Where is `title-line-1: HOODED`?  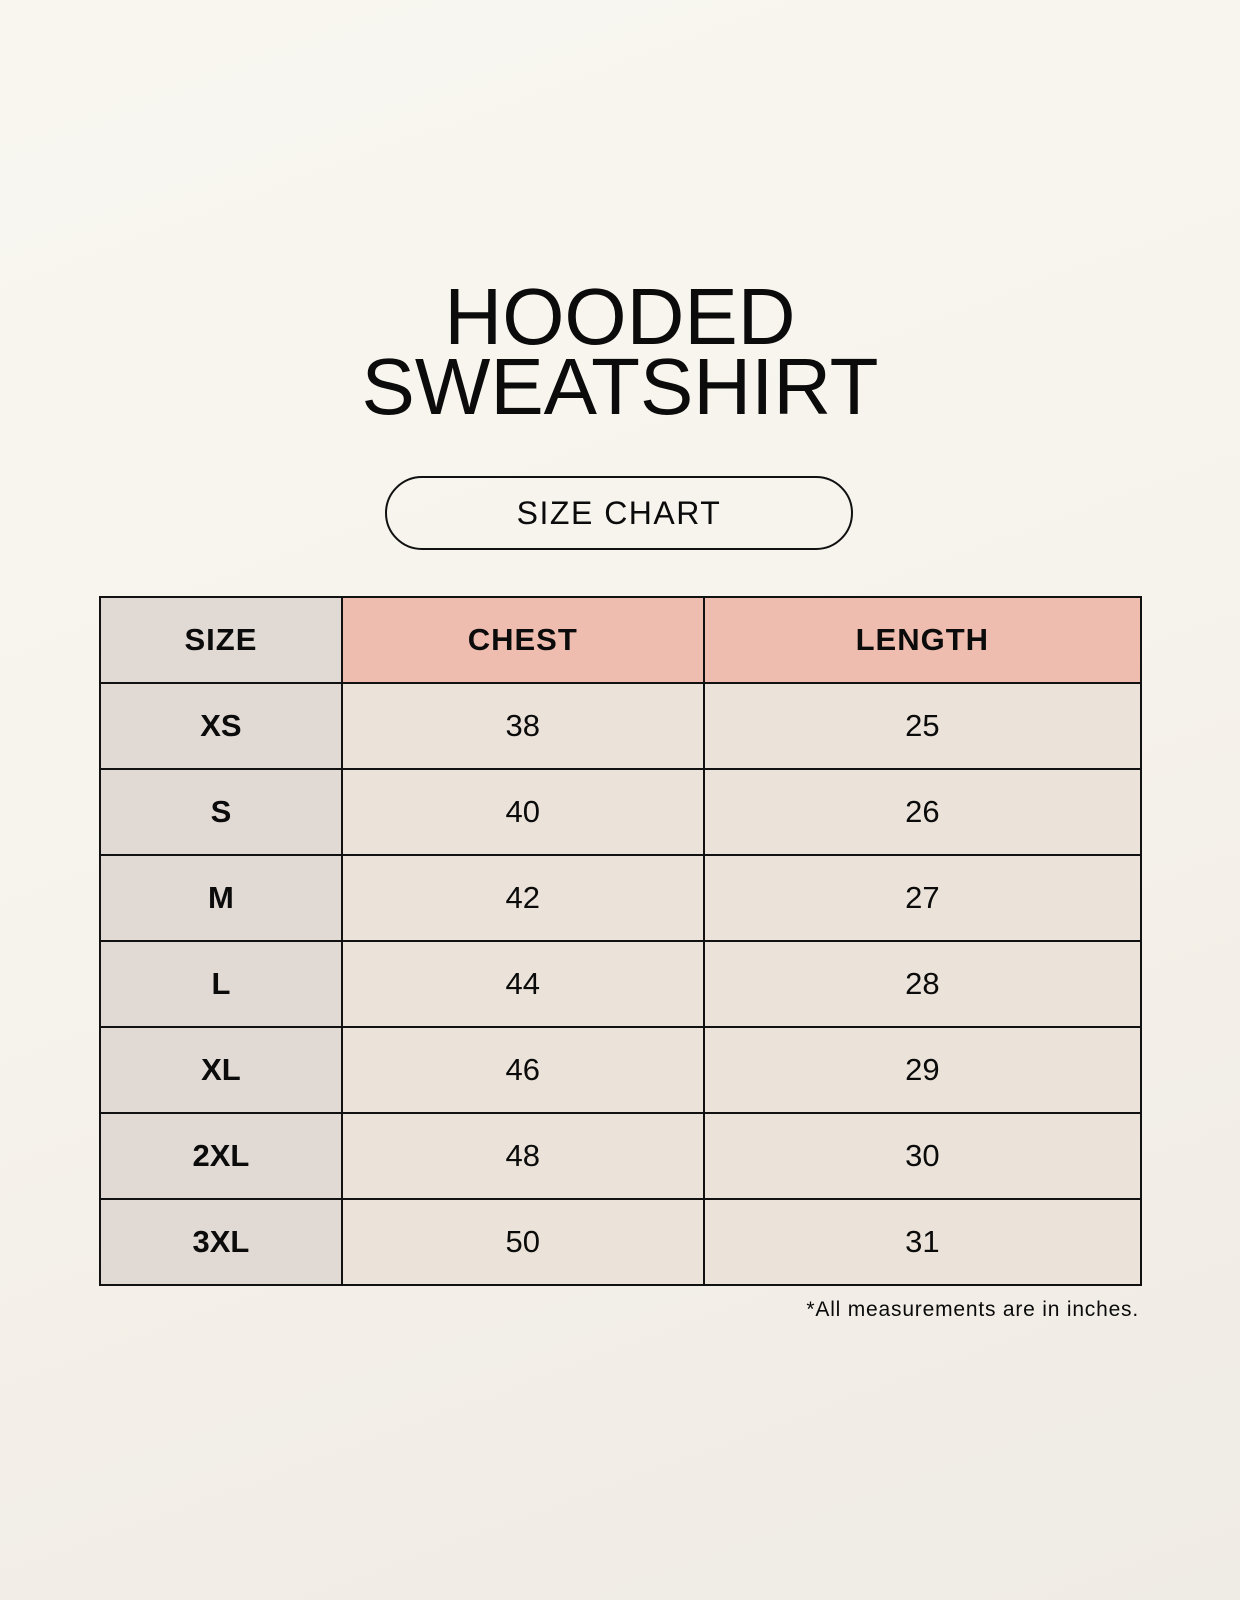 title-line-1: HOODED is located at coordinates (620, 316).